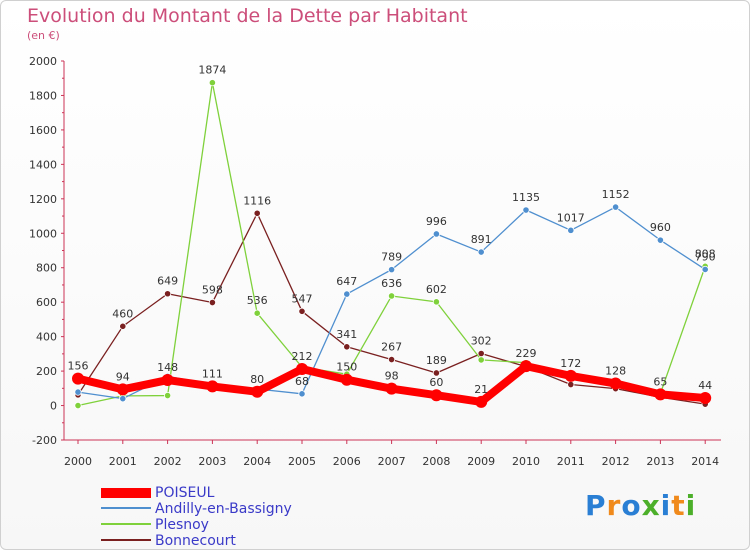  What do you see at coordinates (195, 541) in the screenshot?
I see `legend-label: Bonnecourt` at bounding box center [195, 541].